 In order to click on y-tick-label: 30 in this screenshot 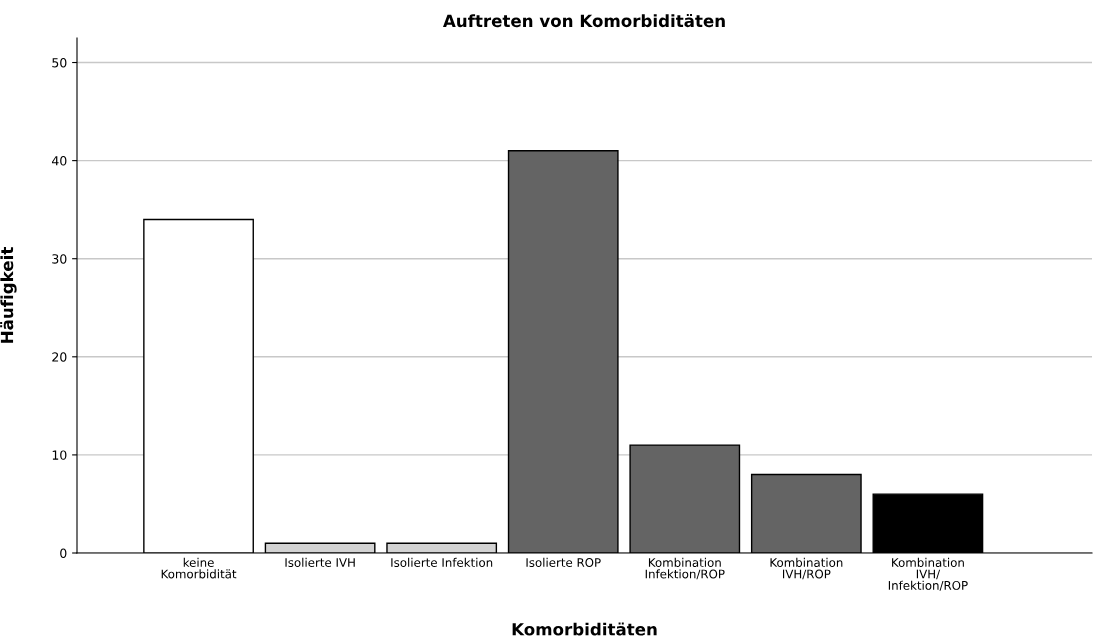, I will do `click(59, 259)`.